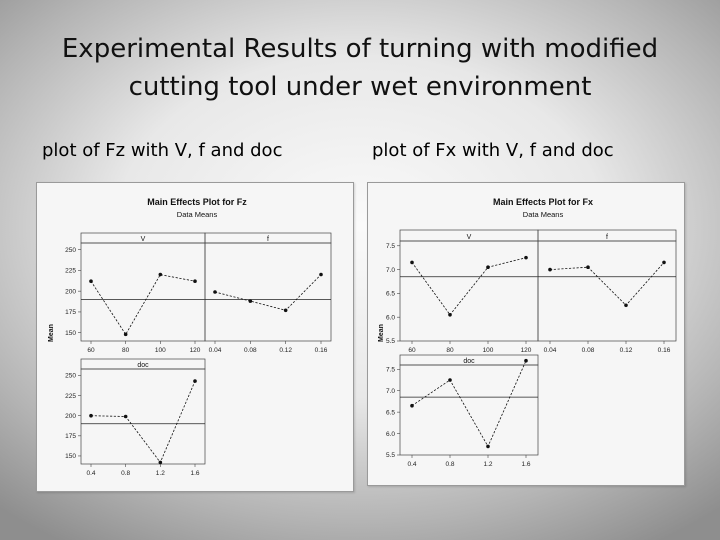  What do you see at coordinates (162, 150) in the screenshot?
I see `left-chart-heading: plot of Fz with V, f and doc` at bounding box center [162, 150].